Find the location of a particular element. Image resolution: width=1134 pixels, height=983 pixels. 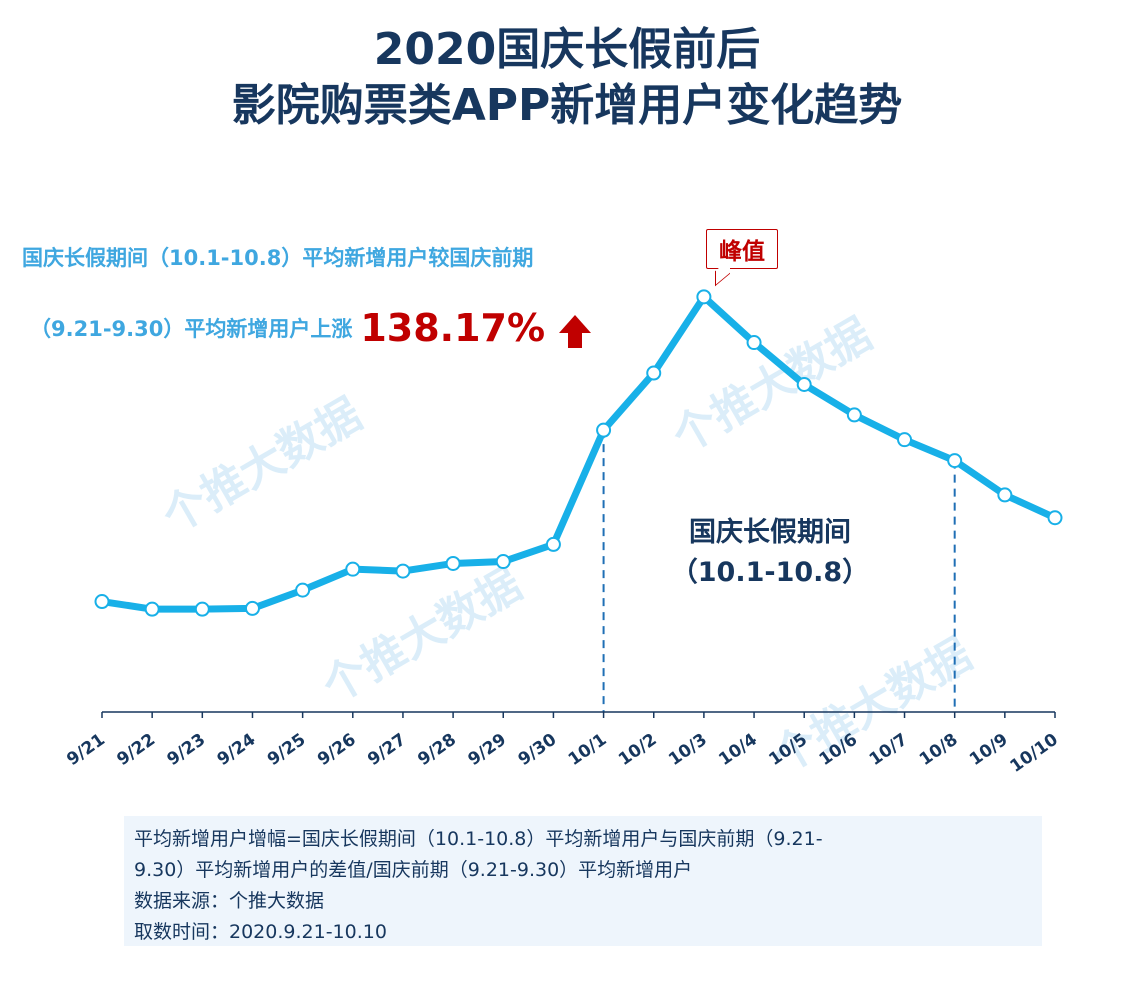

note-source: 数据来源：个推大数据 is located at coordinates (229, 901).